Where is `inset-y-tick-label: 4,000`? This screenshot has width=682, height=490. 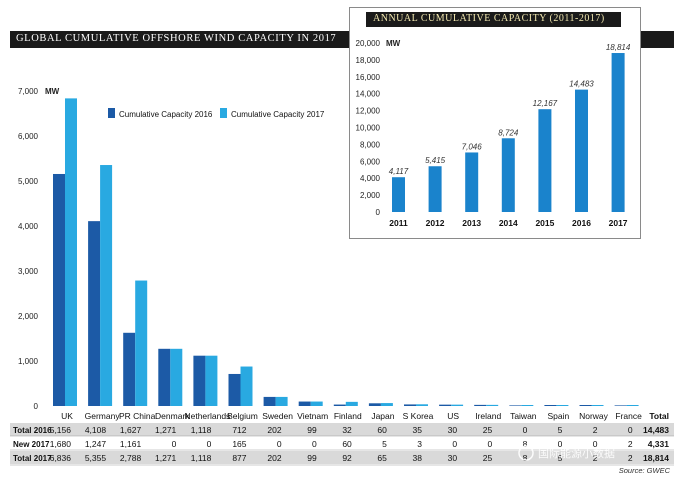 inset-y-tick-label: 4,000 is located at coordinates (370, 178).